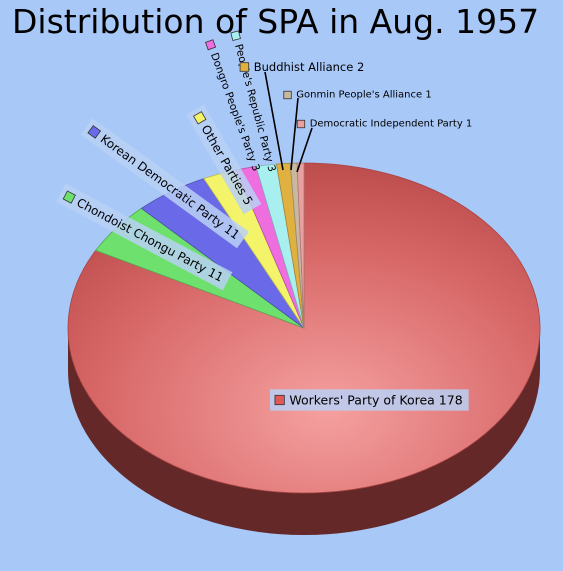  I want to click on slice-label-text-8: Democratic Independent Party 1, so click(391, 124).